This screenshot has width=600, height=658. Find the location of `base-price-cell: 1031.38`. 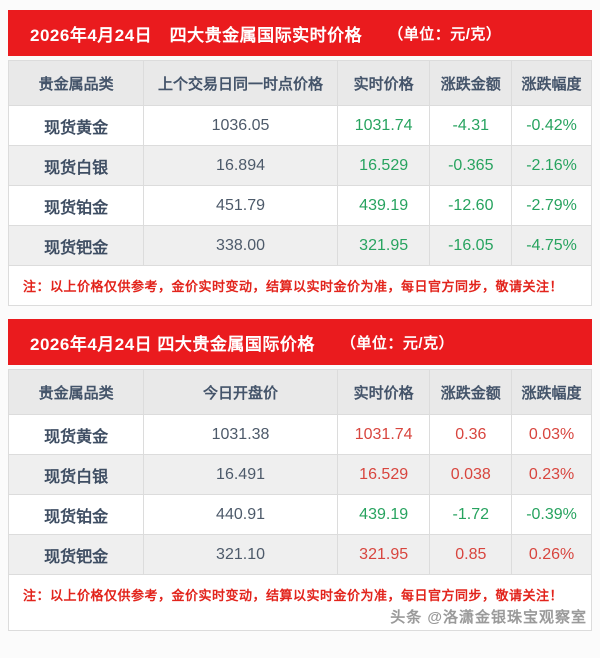

base-price-cell: 1031.38 is located at coordinates (240, 434).